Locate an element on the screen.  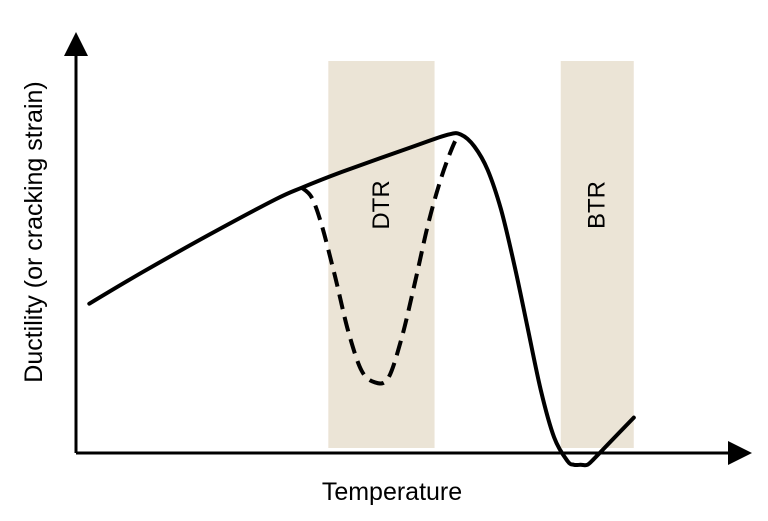
band-dtr is located at coordinates (381, 254).